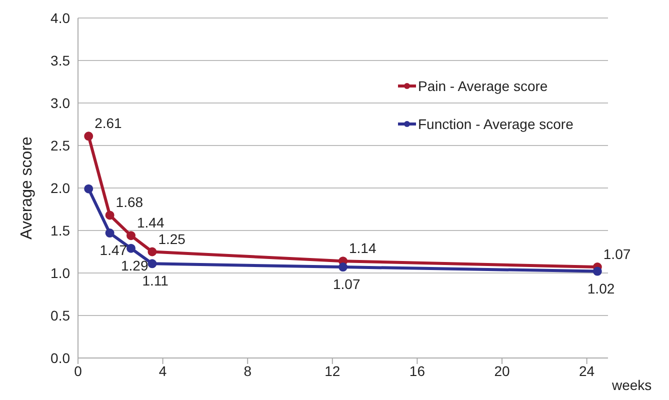 This screenshot has width=669, height=400. What do you see at coordinates (60, 272) in the screenshot?
I see `y-tick-label: 1.0` at bounding box center [60, 272].